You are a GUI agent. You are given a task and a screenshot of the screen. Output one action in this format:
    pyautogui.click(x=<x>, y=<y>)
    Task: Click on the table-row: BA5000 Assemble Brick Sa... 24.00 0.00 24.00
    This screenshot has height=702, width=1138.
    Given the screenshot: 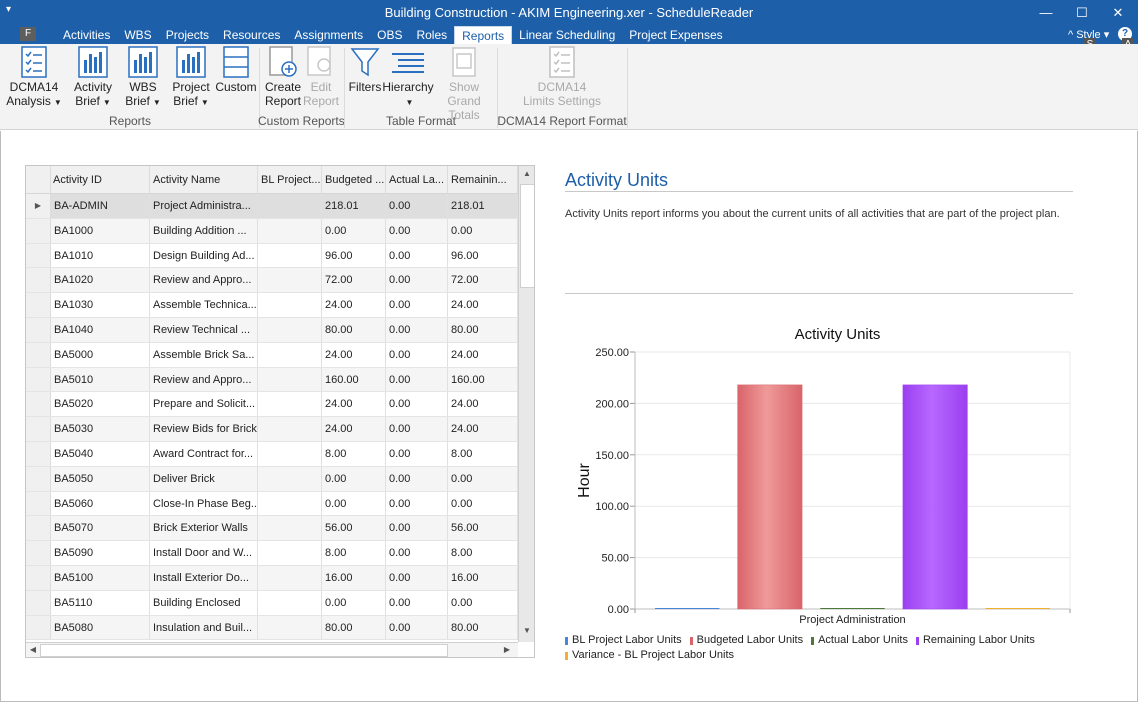 What is the action you would take?
    pyautogui.click(x=272, y=355)
    